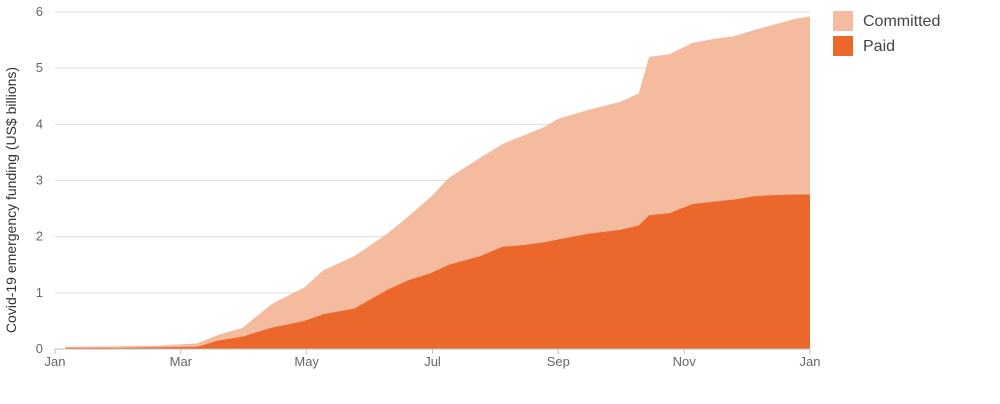 This screenshot has width=1000, height=404. Describe the element at coordinates (39, 123) in the screenshot. I see `y-tick-label: 4` at that location.